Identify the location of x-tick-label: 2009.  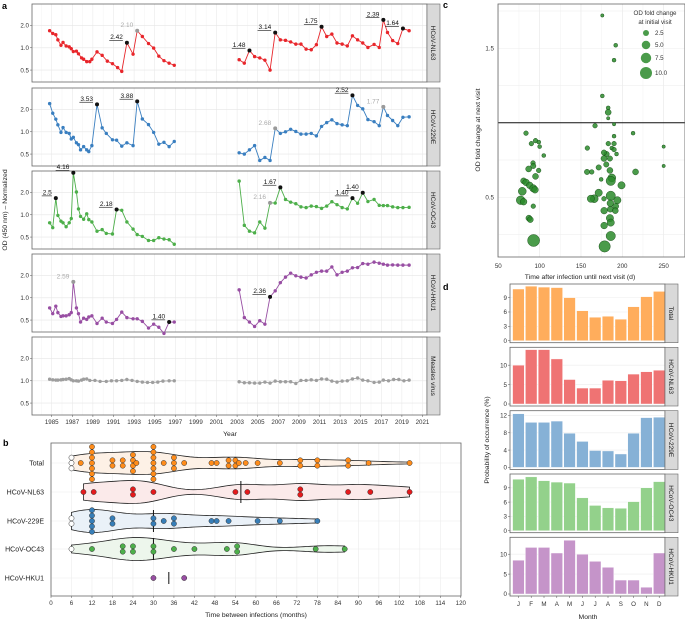
(299, 422).